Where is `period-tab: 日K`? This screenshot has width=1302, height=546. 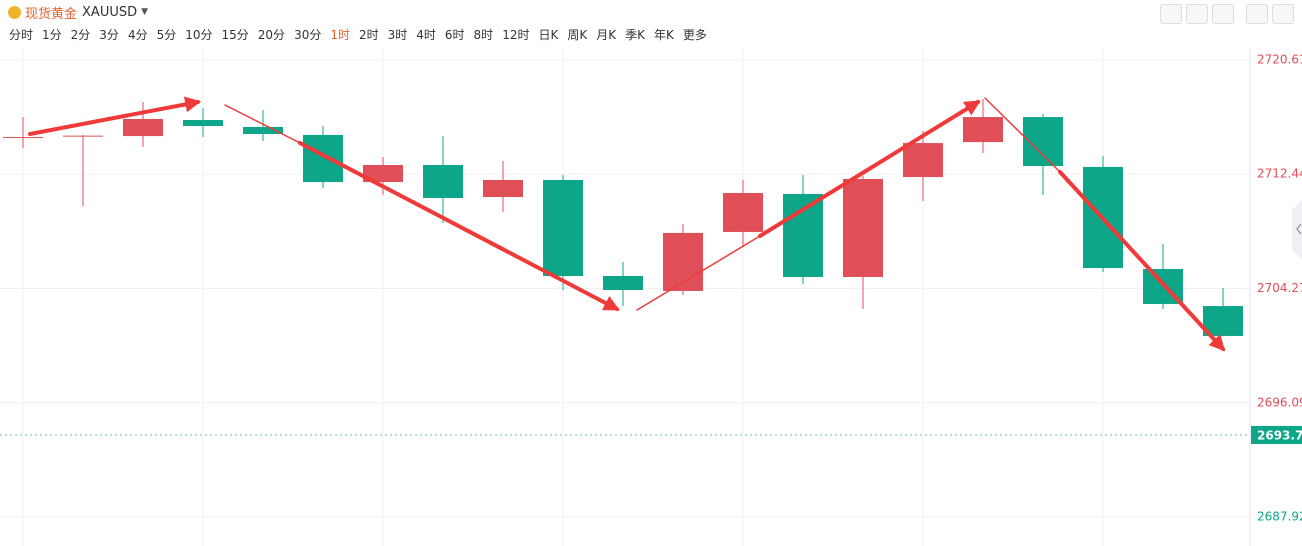
period-tab: 日K is located at coordinates (548, 35).